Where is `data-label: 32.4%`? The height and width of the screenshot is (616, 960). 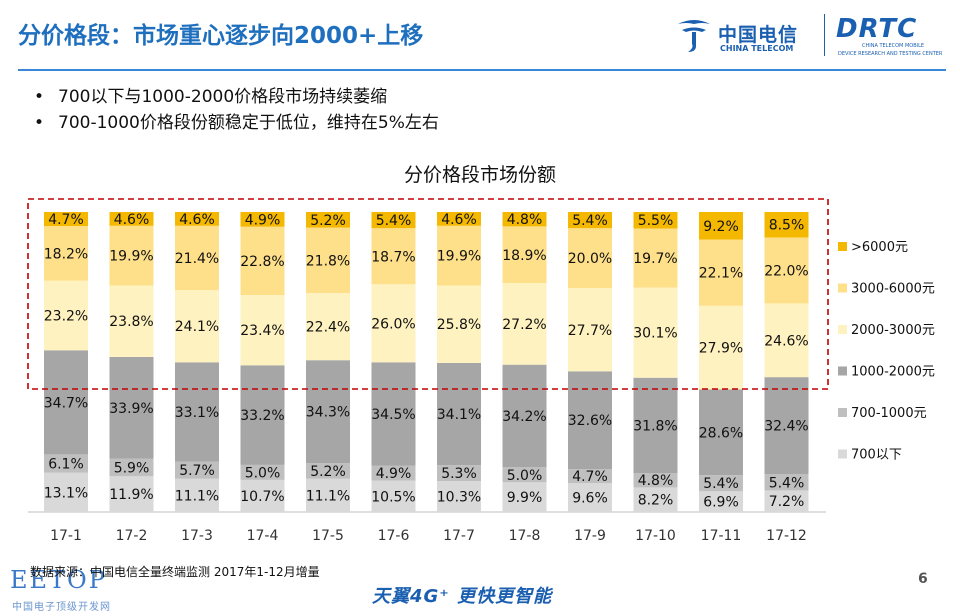 data-label: 32.4% is located at coordinates (786, 427).